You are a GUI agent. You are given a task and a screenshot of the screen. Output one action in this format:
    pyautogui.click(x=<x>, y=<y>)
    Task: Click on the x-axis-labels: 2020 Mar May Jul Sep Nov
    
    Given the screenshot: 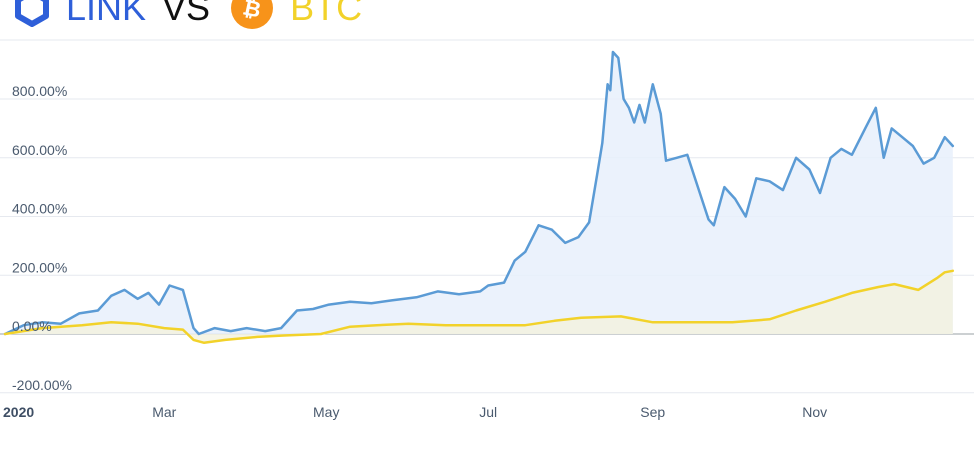 What is the action you would take?
    pyautogui.click(x=415, y=412)
    